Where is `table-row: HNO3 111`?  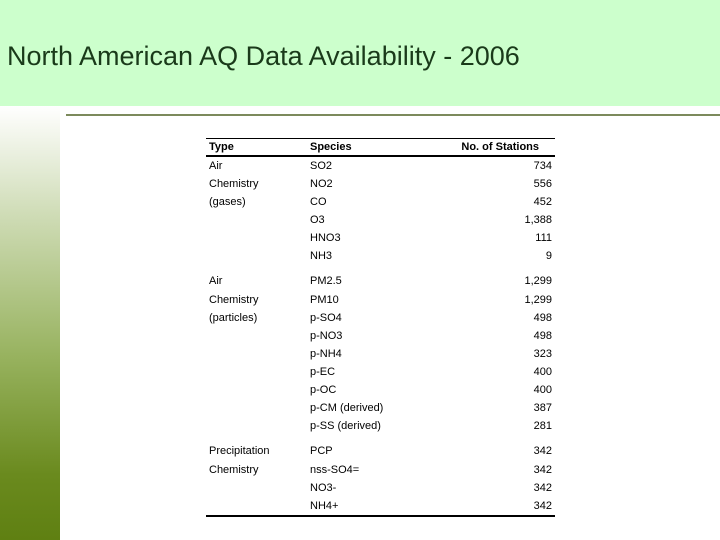
table-row: HNO3 111 is located at coordinates (380, 238).